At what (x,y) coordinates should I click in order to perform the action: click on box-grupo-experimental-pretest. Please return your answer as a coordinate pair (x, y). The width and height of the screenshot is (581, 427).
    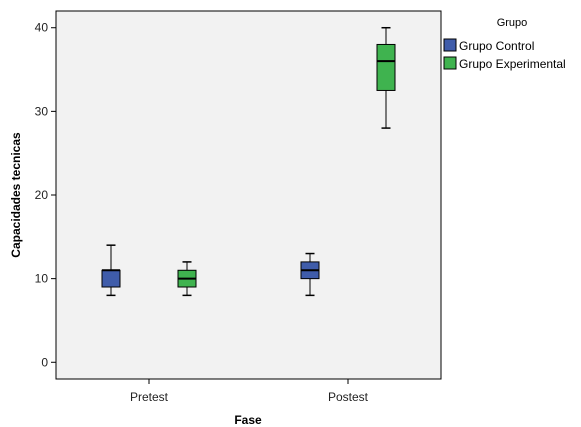
    Looking at the image, I should click on (187, 279).